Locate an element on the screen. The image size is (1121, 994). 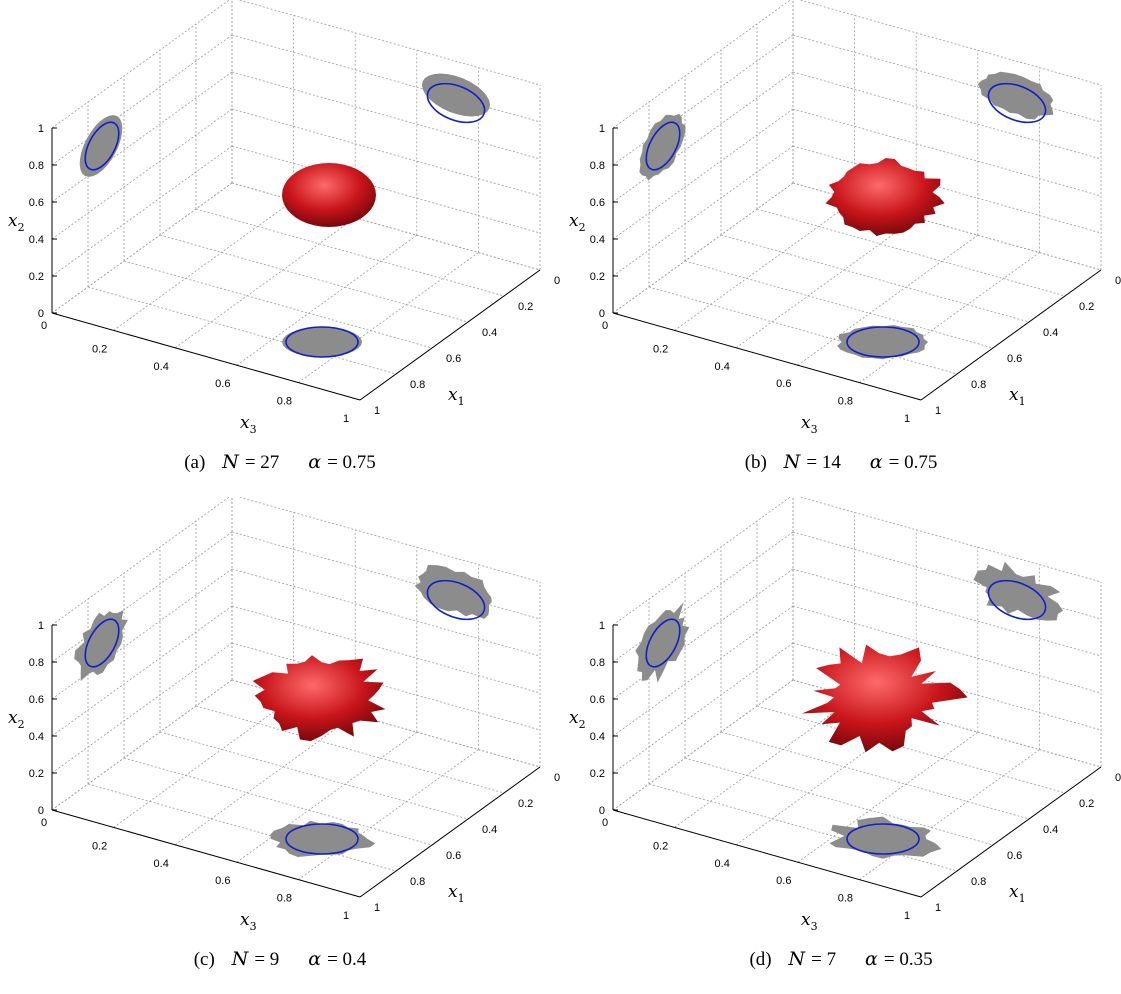
caption-c-label: (c) is located at coordinates (204, 959).